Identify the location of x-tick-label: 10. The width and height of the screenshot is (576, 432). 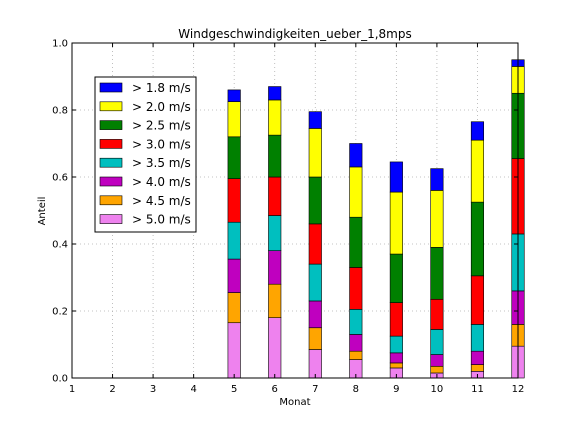
(437, 389).